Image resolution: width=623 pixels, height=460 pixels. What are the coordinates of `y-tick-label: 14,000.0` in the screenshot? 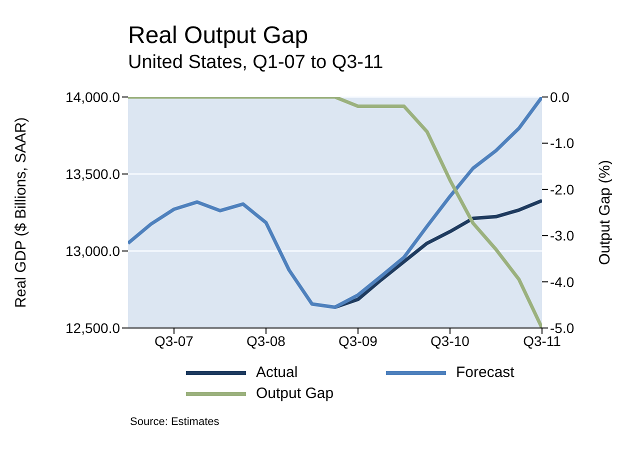 It's located at (93, 96).